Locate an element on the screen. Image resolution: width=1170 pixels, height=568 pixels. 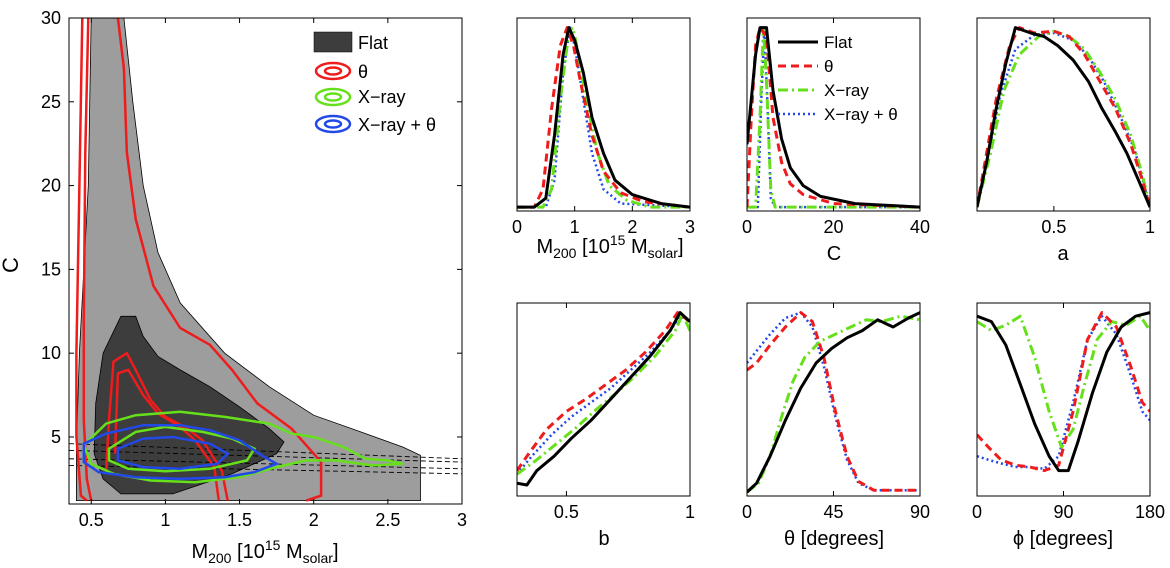
xray-theta-contour-inner is located at coordinates (173, 453).